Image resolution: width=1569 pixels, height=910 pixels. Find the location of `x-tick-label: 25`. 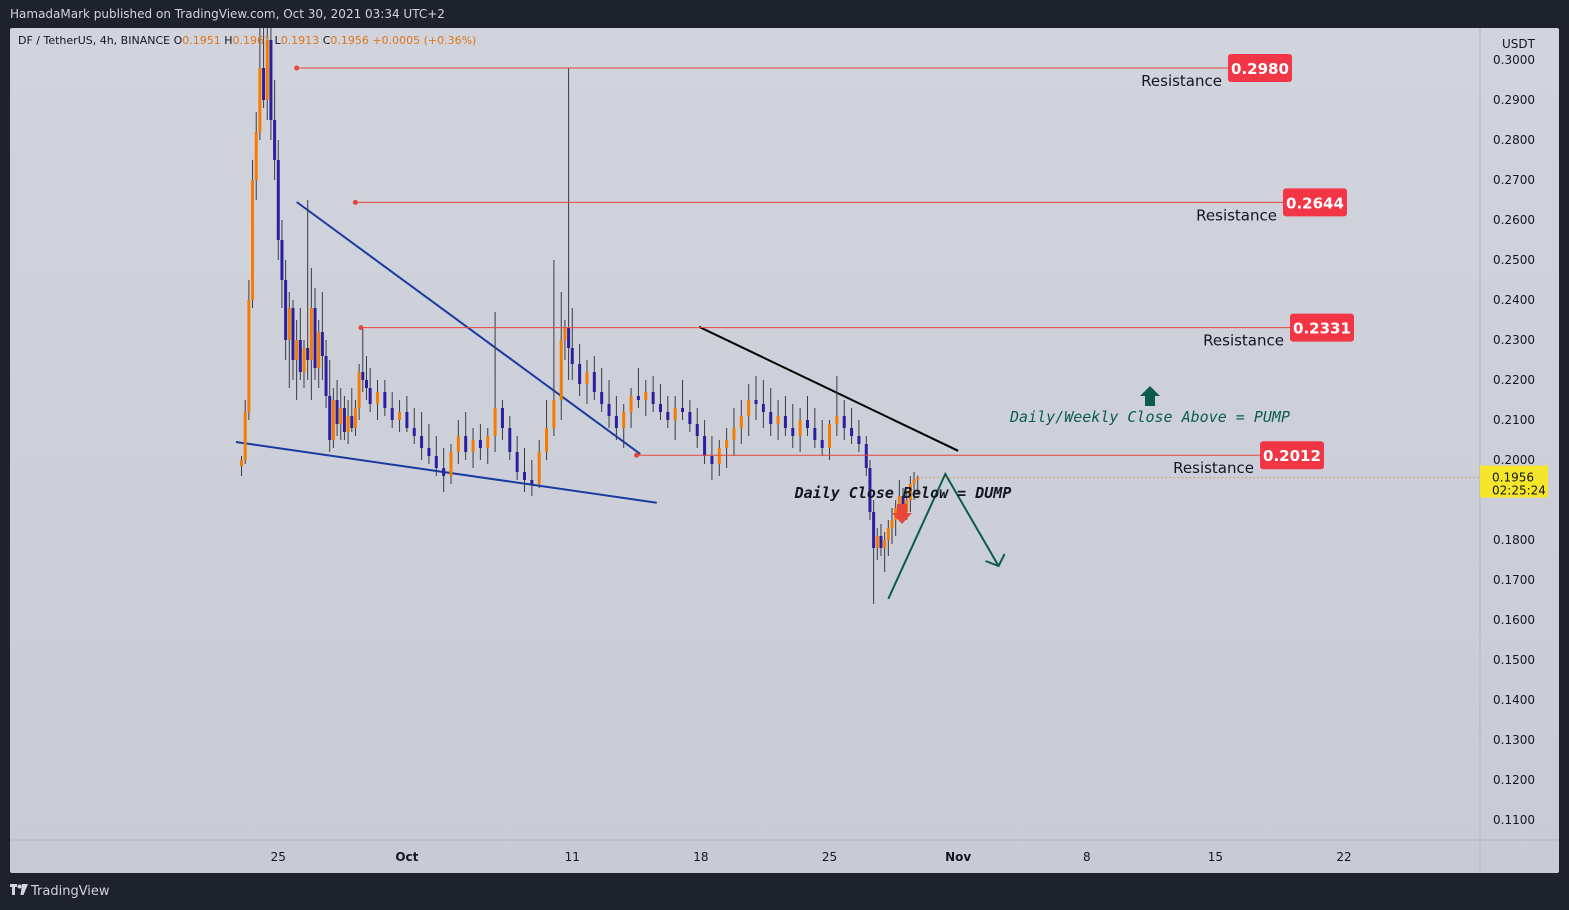

x-tick-label: 25 is located at coordinates (829, 857).